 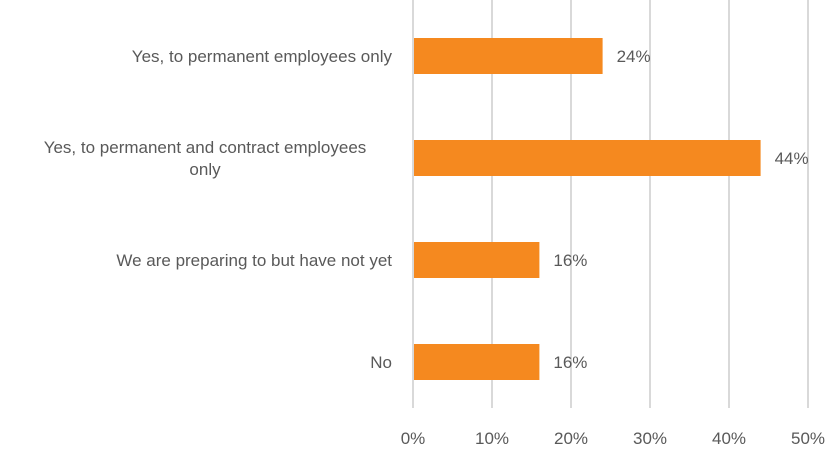 What do you see at coordinates (729, 438) in the screenshot?
I see `x-tick-label: 40%` at bounding box center [729, 438].